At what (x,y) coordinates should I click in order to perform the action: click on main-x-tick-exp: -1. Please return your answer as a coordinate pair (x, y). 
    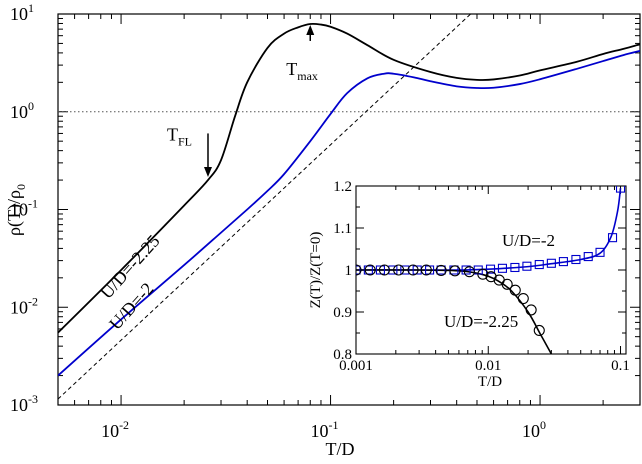
    Looking at the image, I should click on (334, 425).